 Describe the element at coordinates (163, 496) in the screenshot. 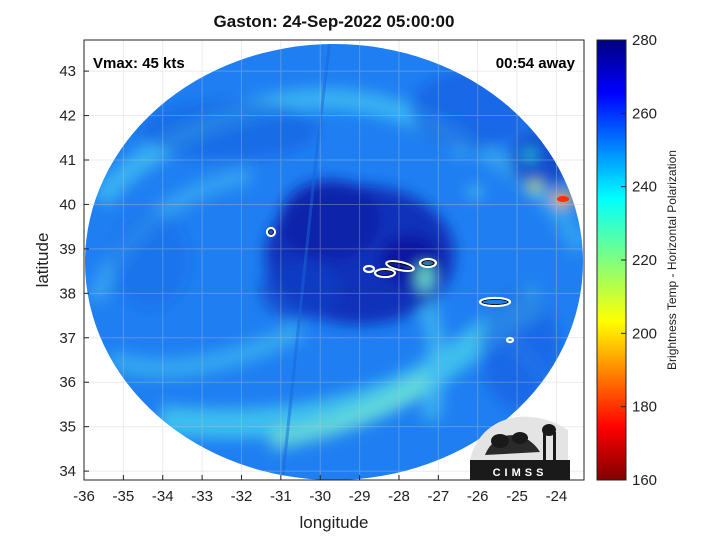

I see `x-tick-label: -34` at that location.